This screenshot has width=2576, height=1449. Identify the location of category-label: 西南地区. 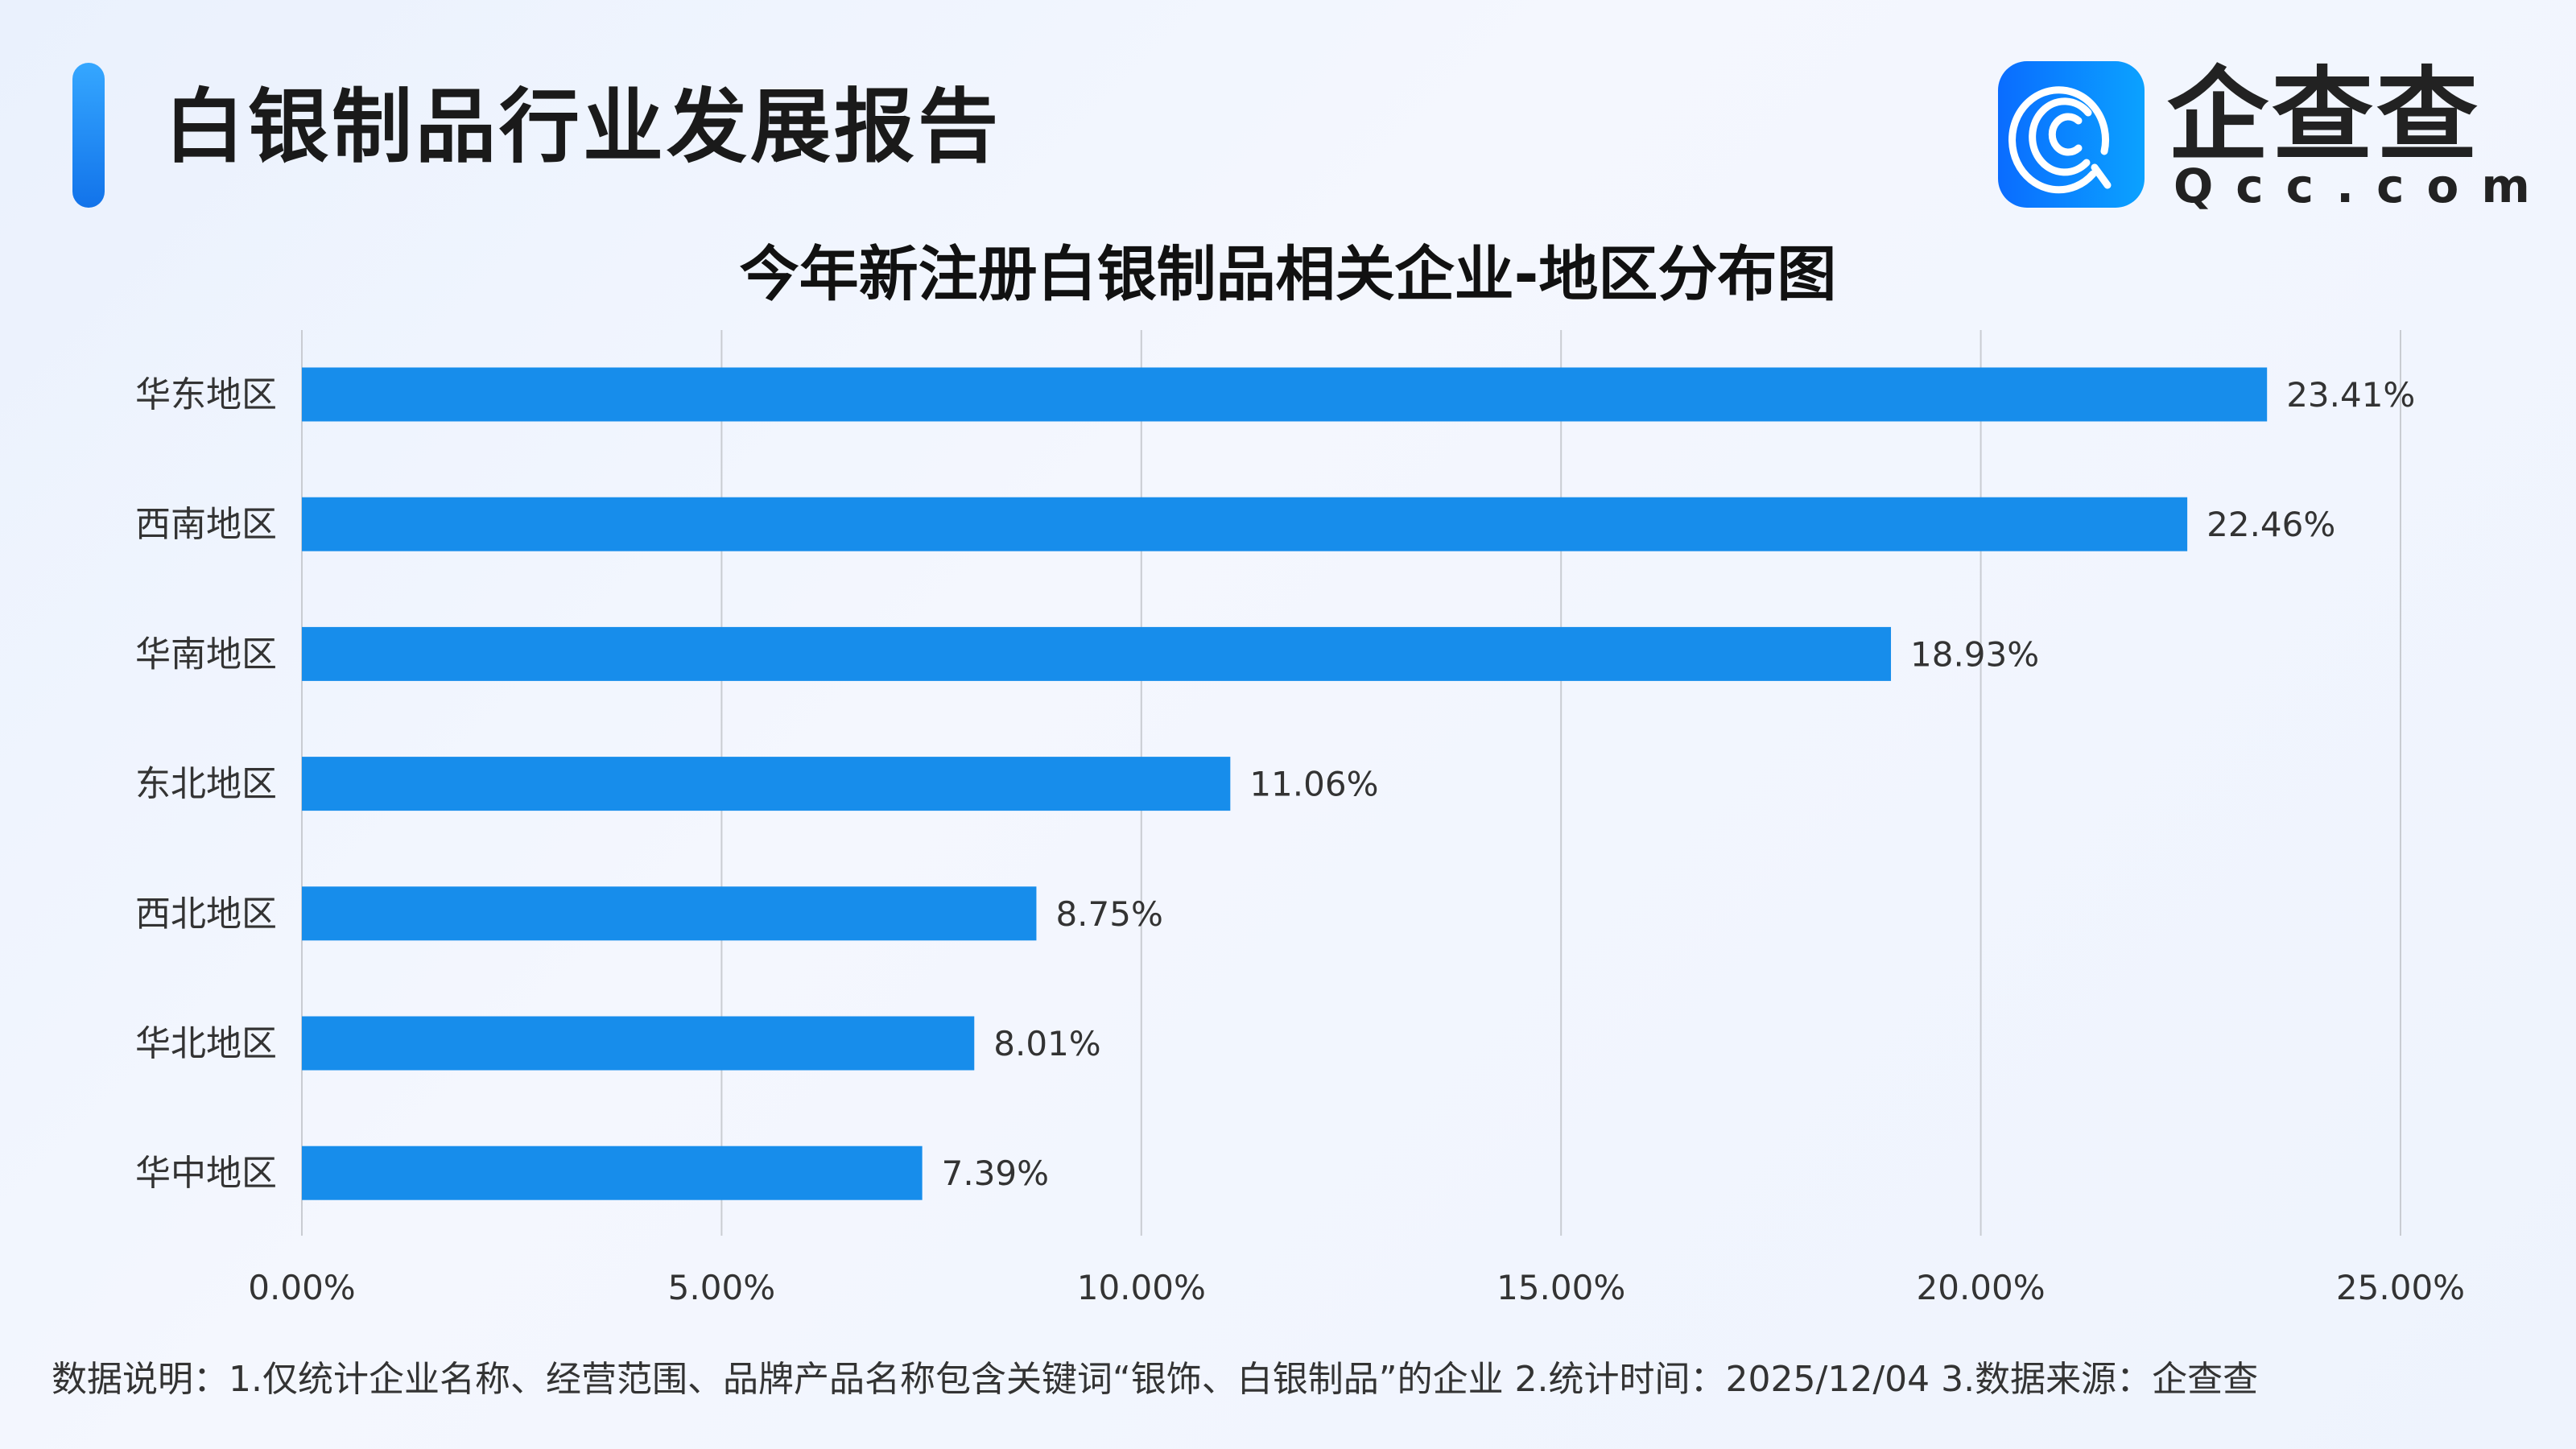
(206, 524).